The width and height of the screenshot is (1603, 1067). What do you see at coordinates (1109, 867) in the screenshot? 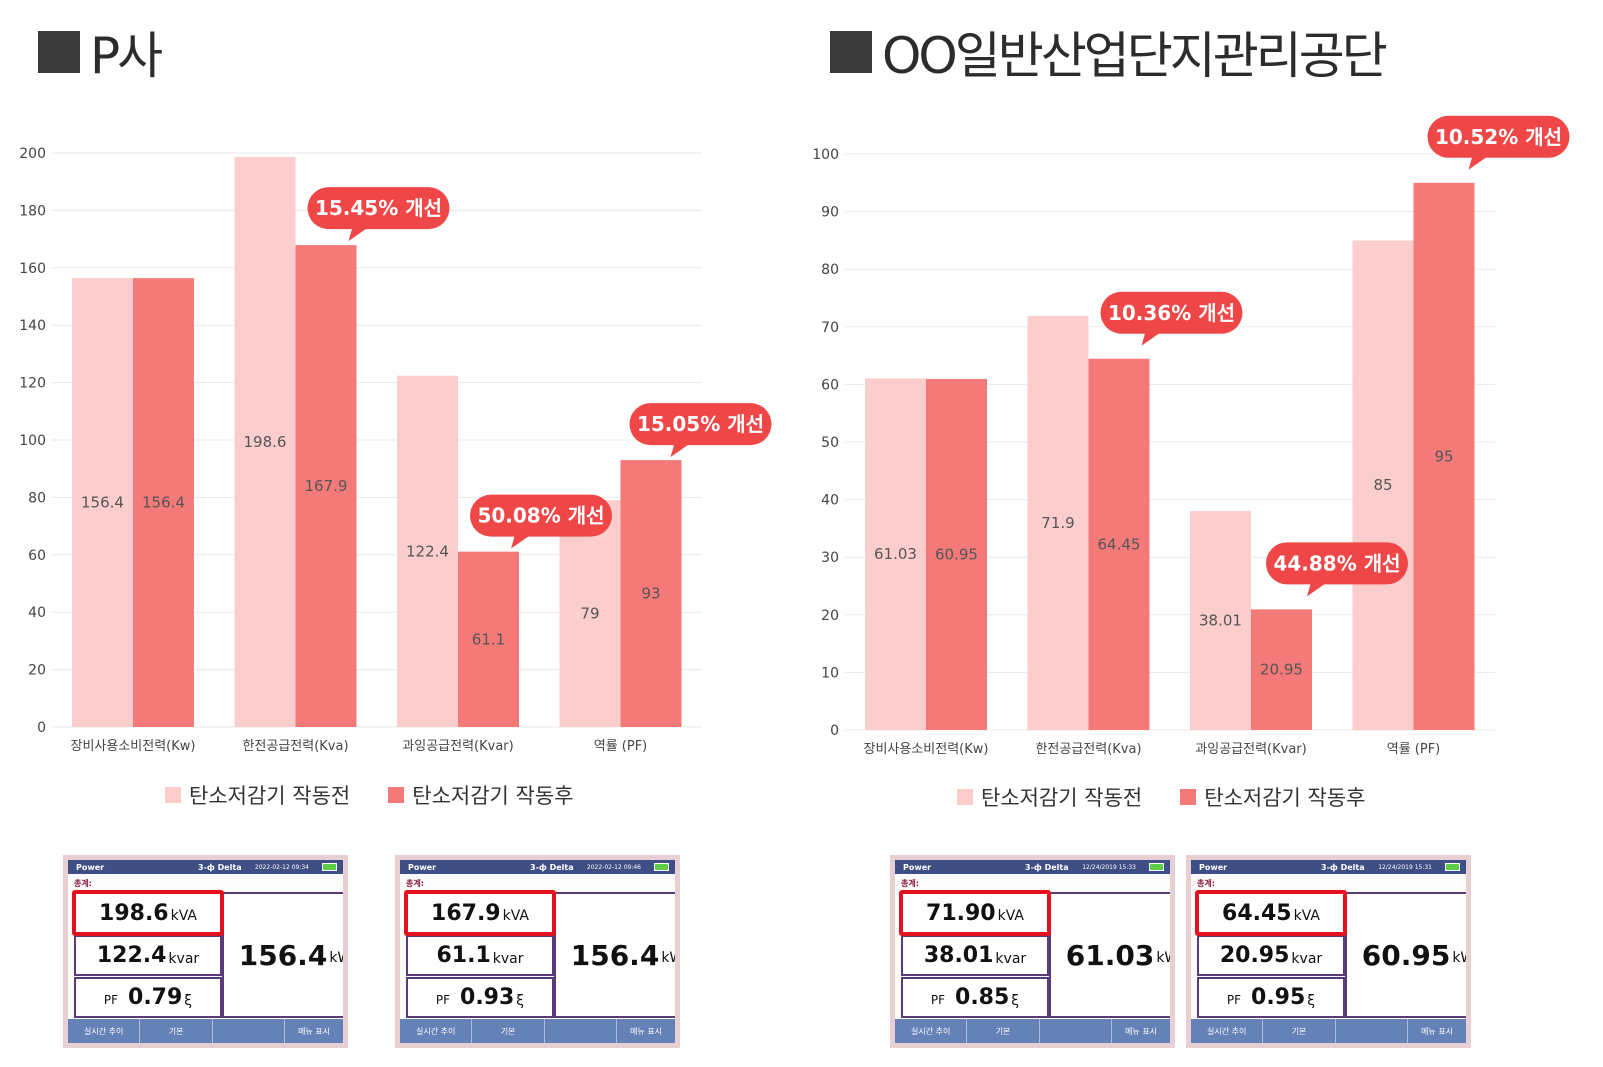
I see `meter-time: 12/24/2019 15:33` at bounding box center [1109, 867].